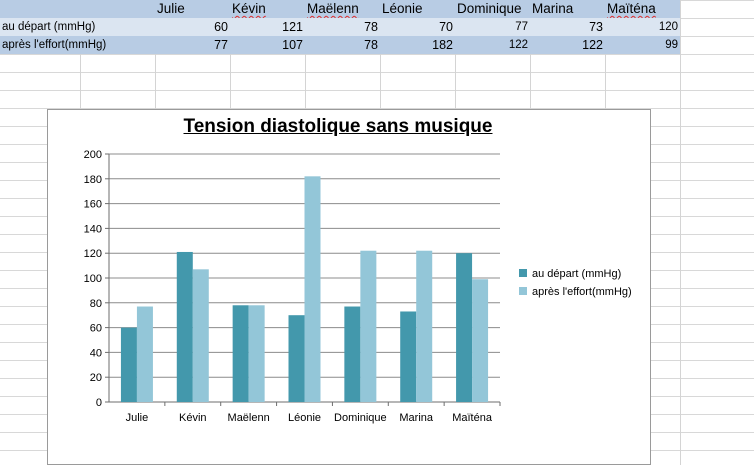 The height and width of the screenshot is (466, 754). Describe the element at coordinates (417, 27) in the screenshot. I see `table-cell: 70` at that location.